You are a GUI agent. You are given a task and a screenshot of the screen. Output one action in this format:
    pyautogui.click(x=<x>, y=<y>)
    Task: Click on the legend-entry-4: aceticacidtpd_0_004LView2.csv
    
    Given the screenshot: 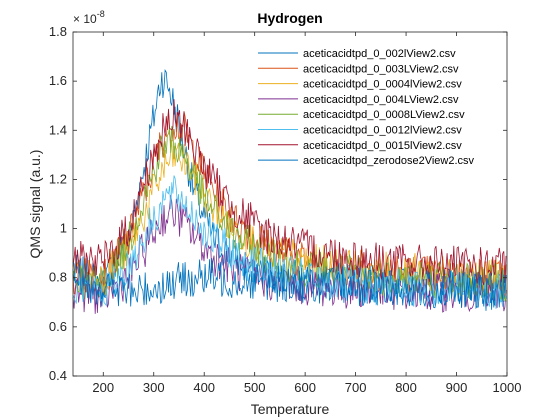 What is the action you would take?
    pyautogui.click(x=381, y=100)
    